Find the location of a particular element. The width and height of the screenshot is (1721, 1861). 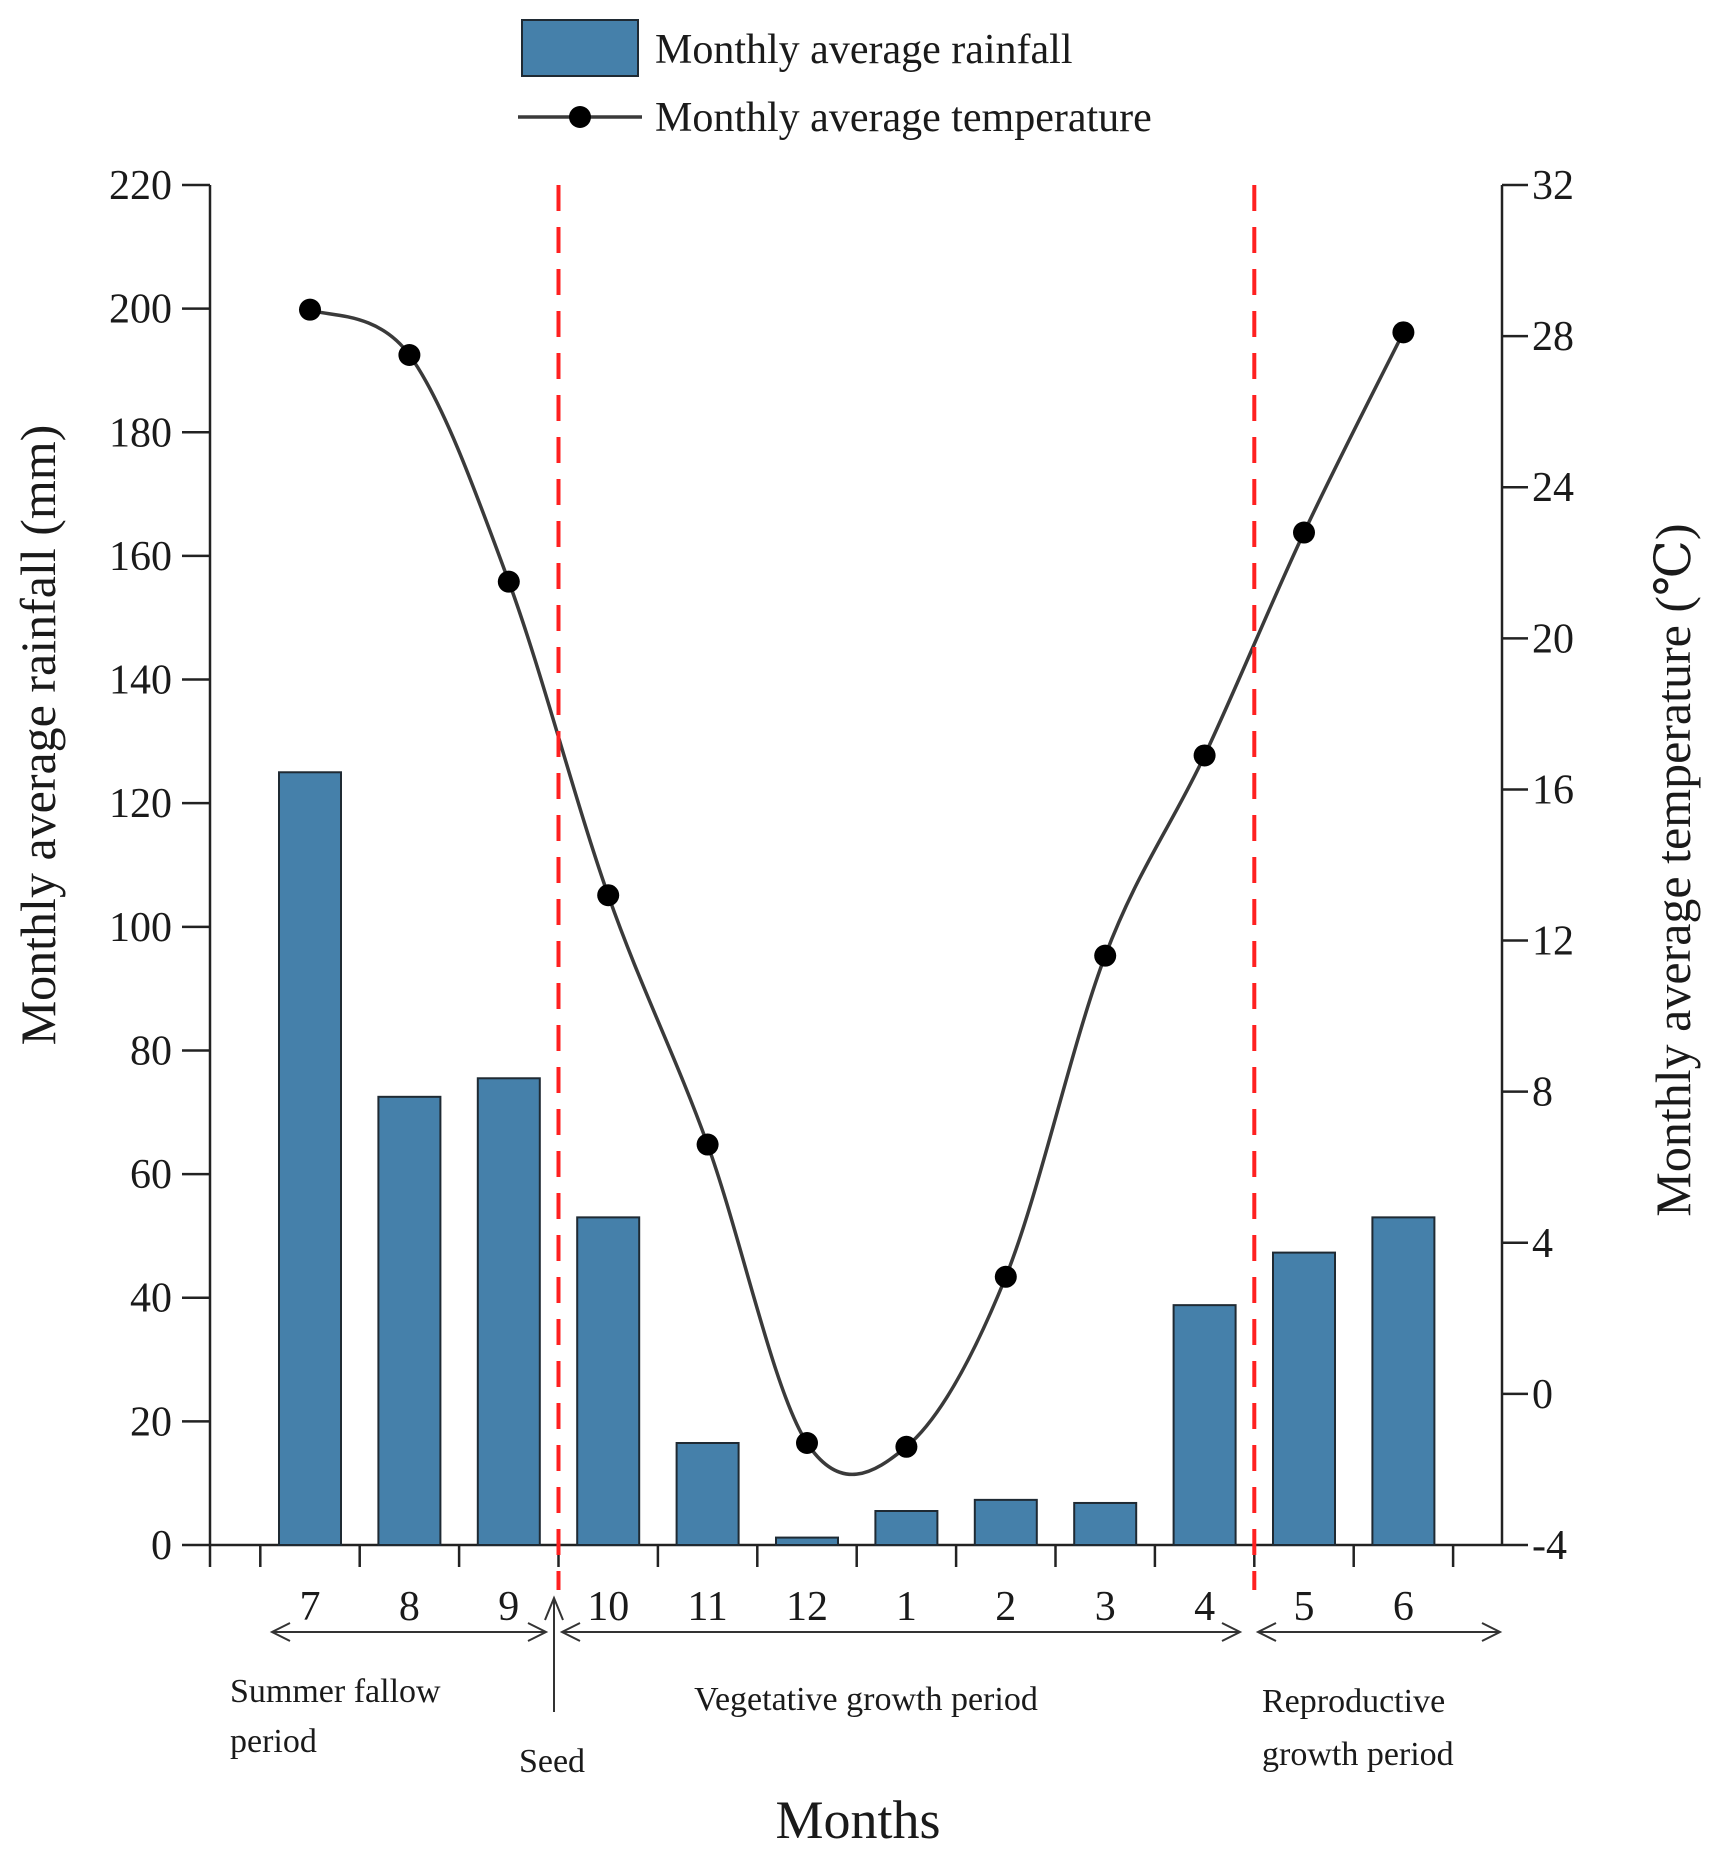

right-y-tick-label: 24 is located at coordinates (1553, 488).